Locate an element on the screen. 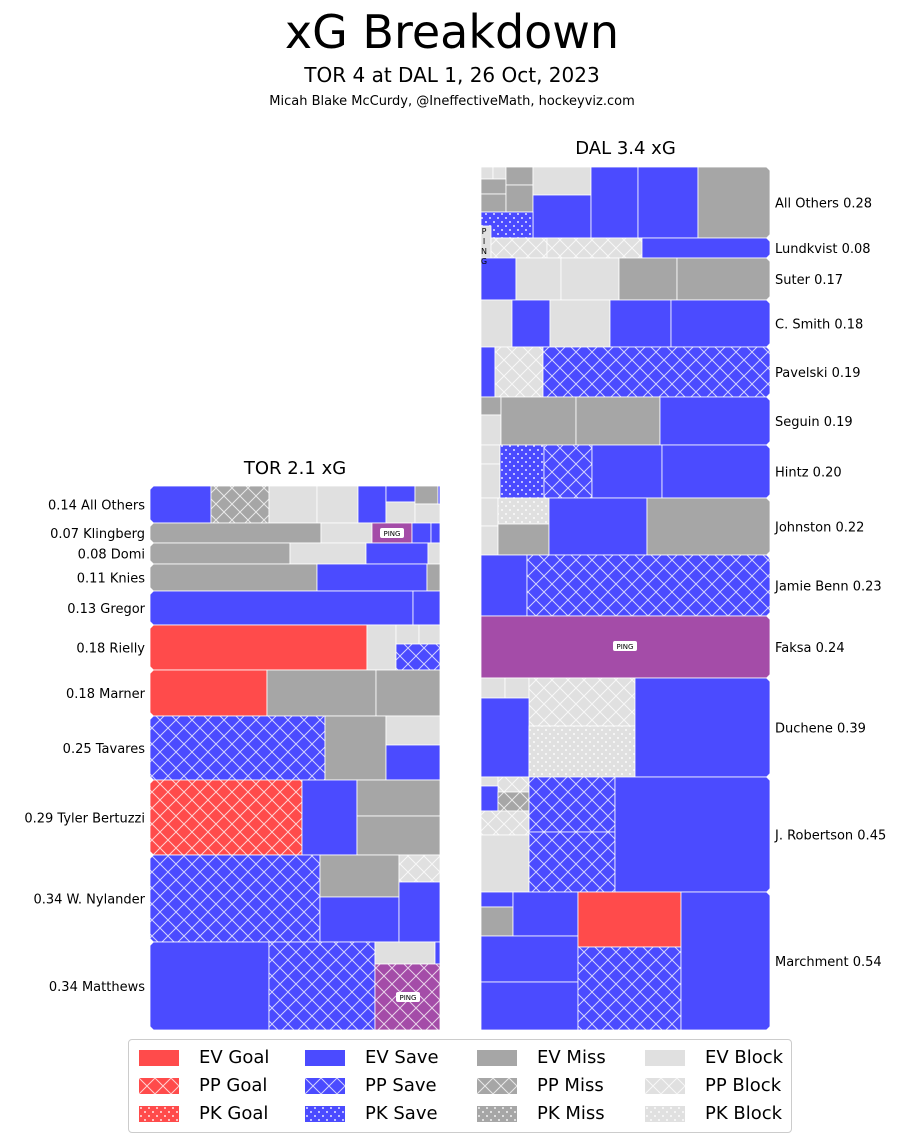 Image resolution: width=904 pixels, height=1142 pixels. tor-player-label: 0.29 Tyler Bertuzzi is located at coordinates (84, 819).